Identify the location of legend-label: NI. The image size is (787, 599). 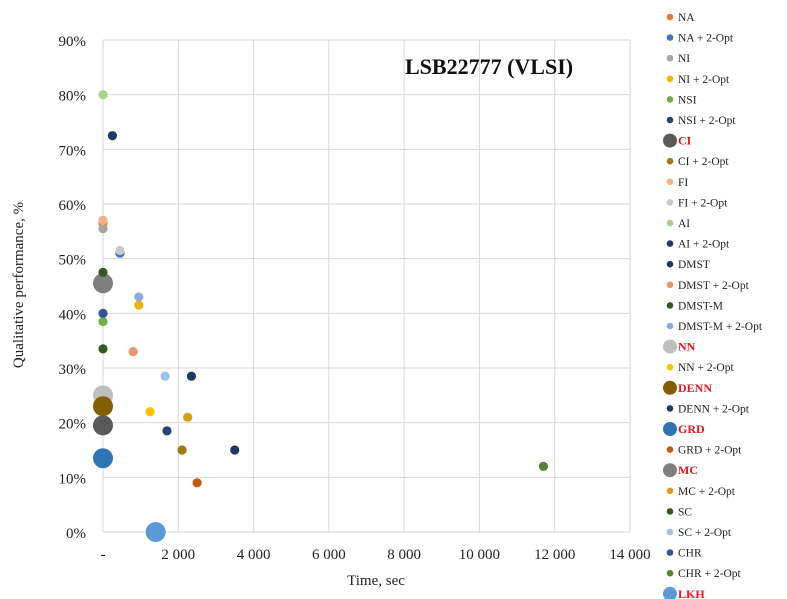
(684, 59).